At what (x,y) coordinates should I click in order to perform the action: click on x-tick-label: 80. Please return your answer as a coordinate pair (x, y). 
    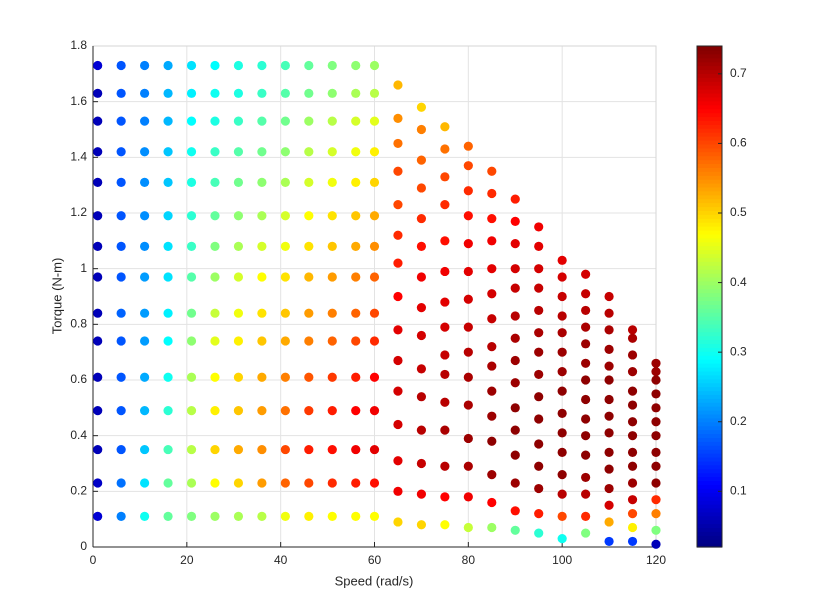
    Looking at the image, I should click on (469, 560).